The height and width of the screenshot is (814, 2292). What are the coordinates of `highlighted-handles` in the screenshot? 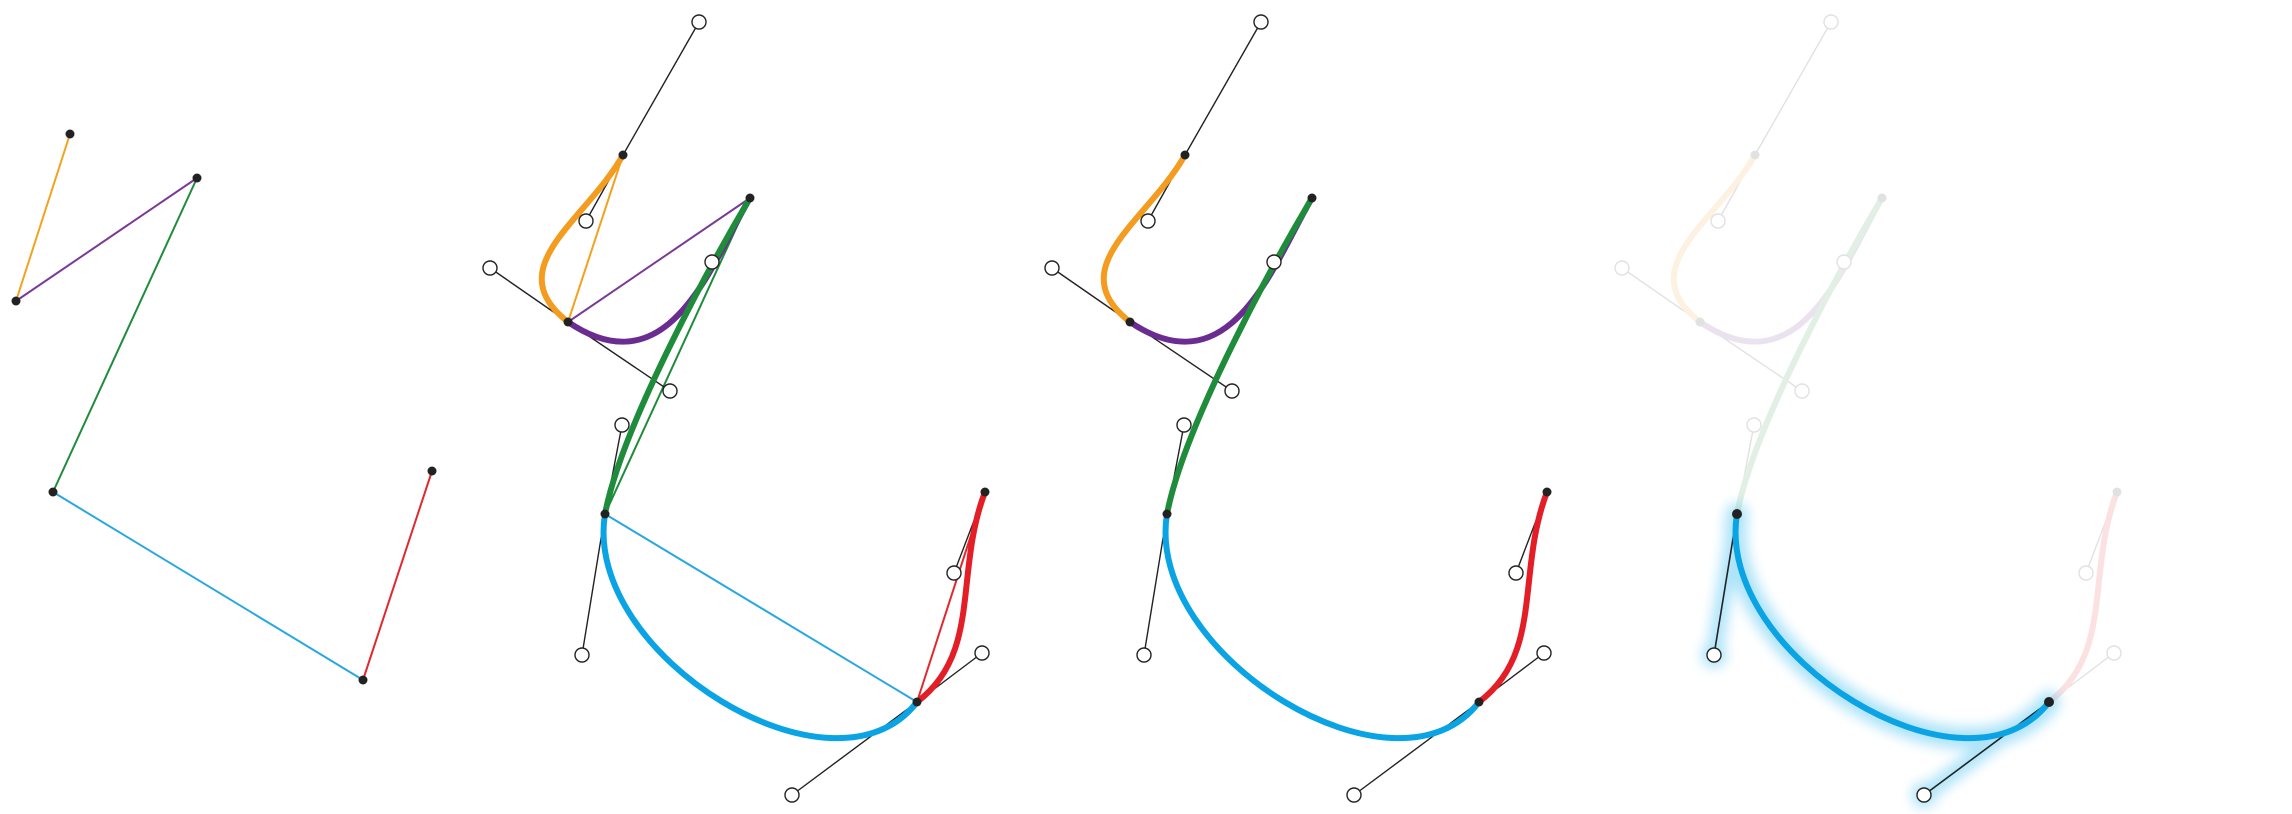 It's located at (1881, 654).